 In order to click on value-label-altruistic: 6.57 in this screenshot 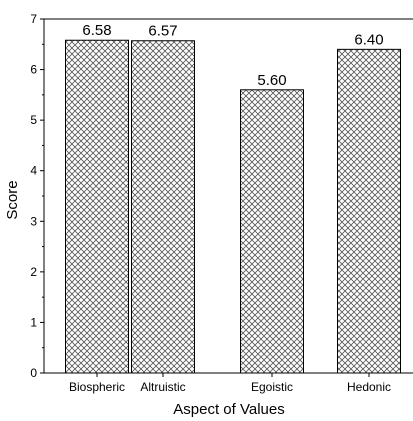, I will do `click(162, 31)`.